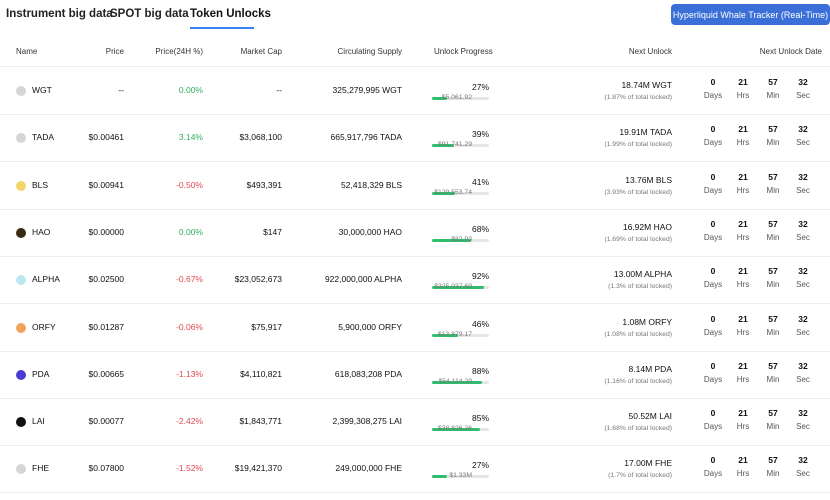 The width and height of the screenshot is (830, 500). Describe the element at coordinates (44, 326) in the screenshot. I see `token-symbol: ORFY` at that location.